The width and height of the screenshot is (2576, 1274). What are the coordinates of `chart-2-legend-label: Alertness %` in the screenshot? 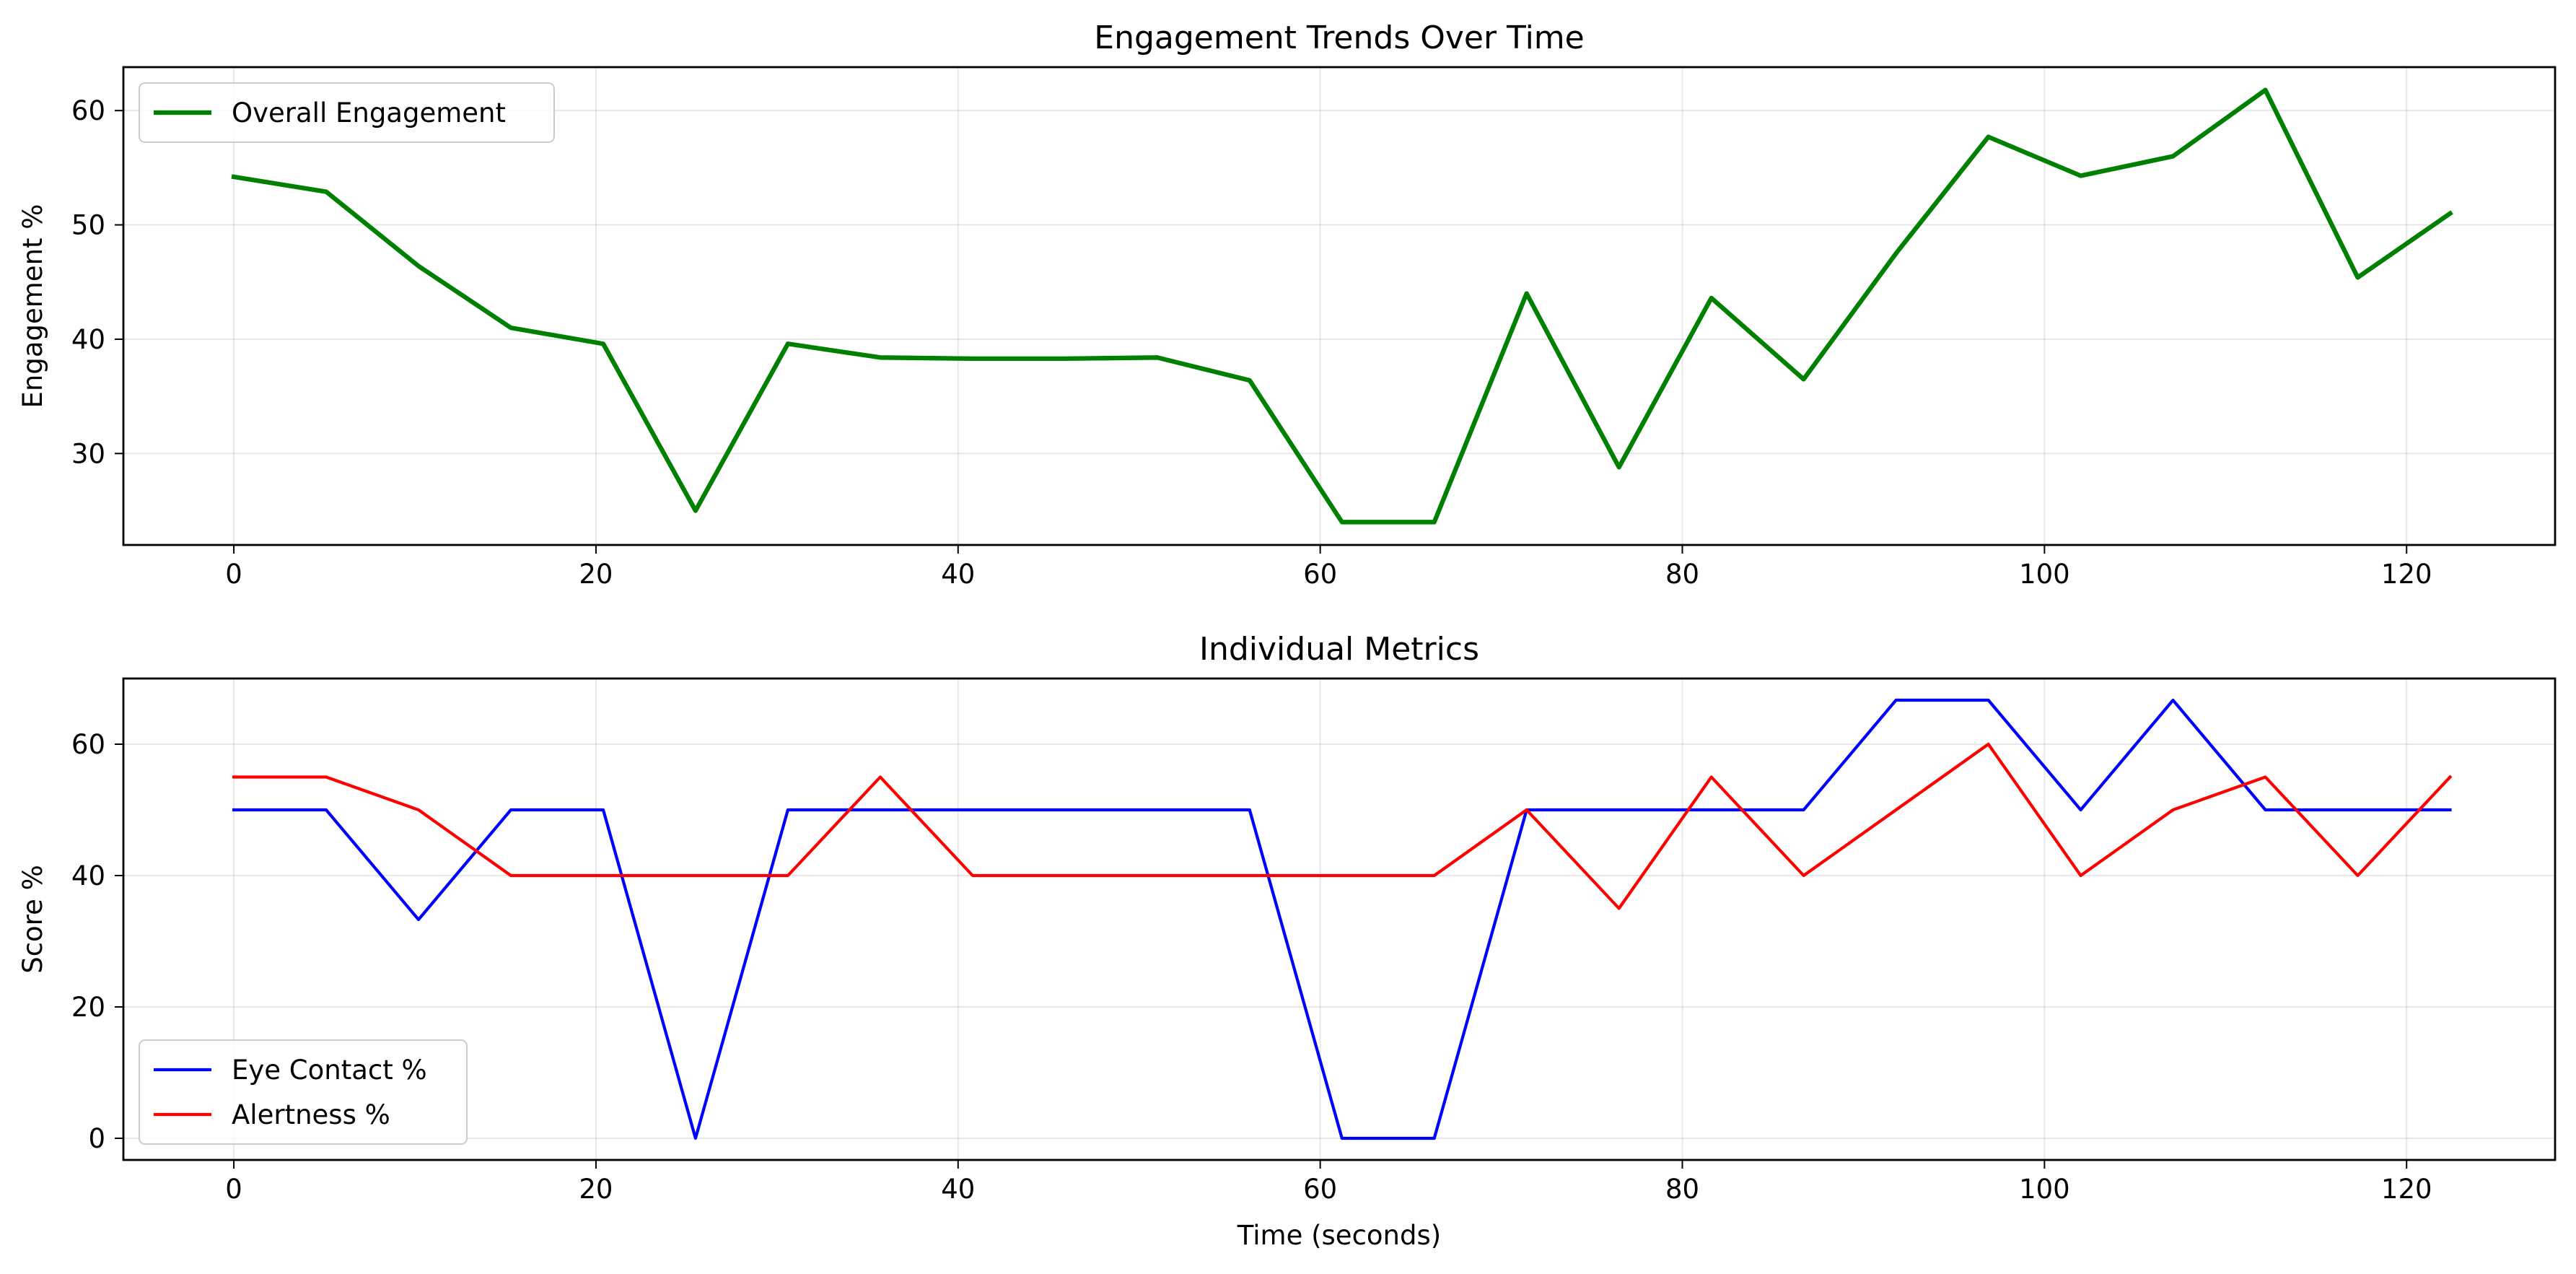 It's located at (311, 1114).